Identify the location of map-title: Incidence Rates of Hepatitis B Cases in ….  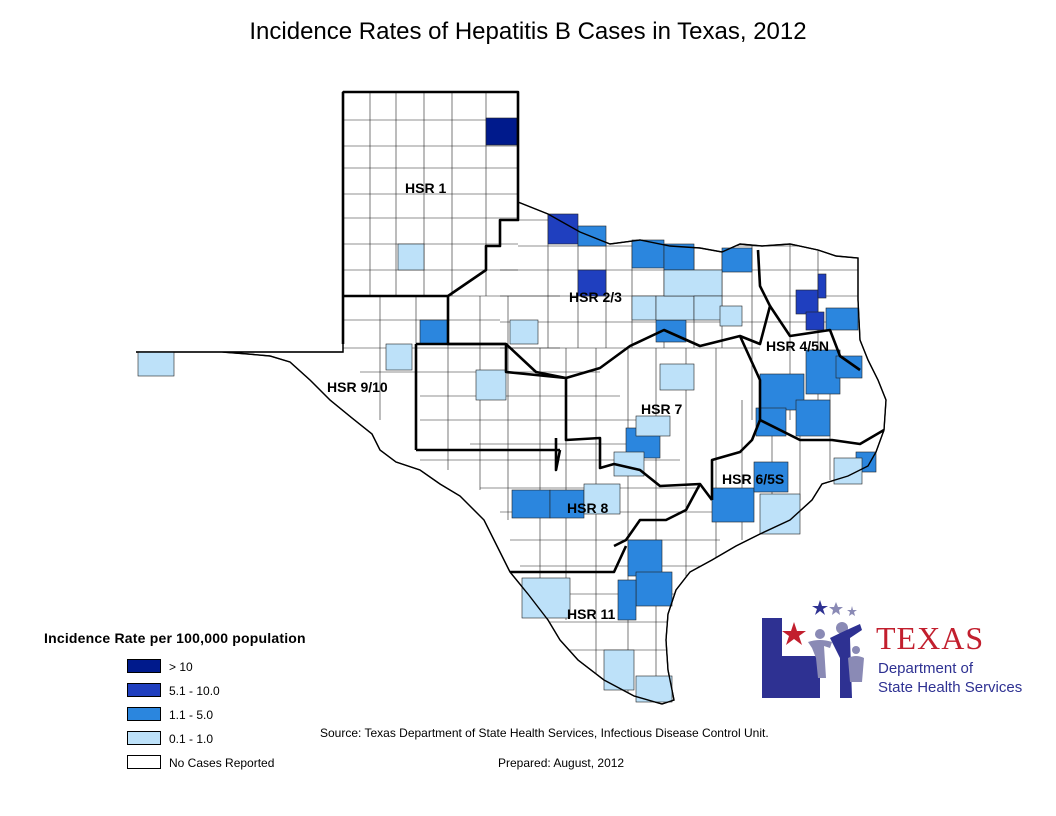
(528, 31).